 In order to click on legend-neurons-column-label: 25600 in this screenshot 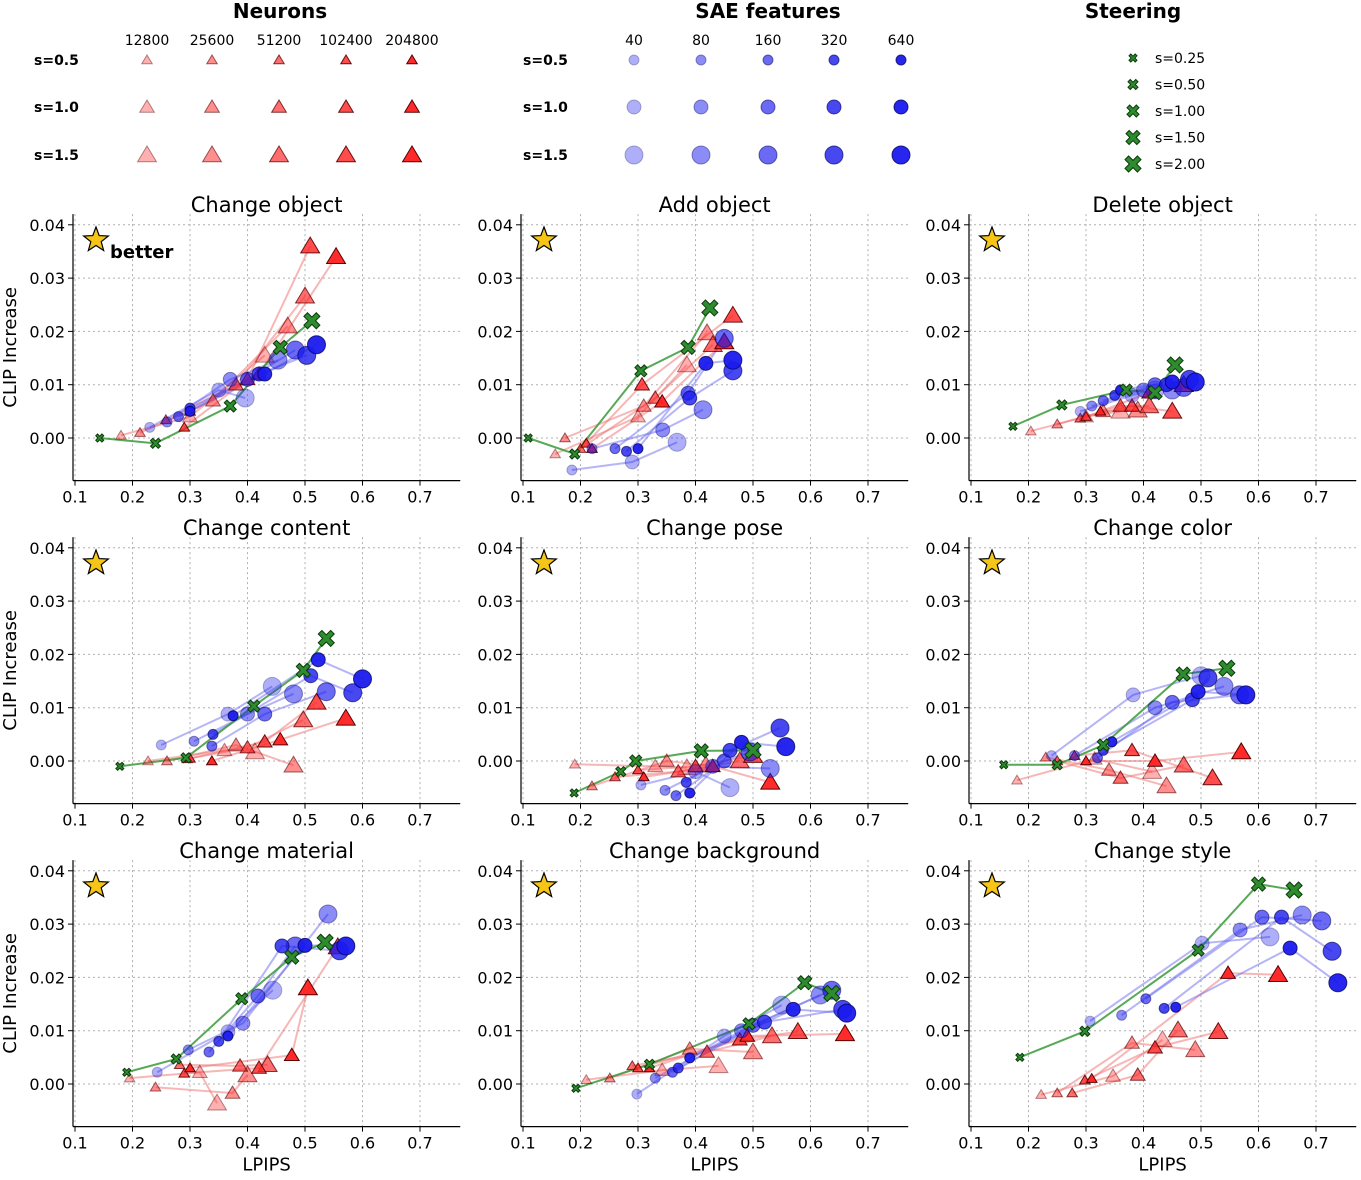, I will do `click(212, 41)`.